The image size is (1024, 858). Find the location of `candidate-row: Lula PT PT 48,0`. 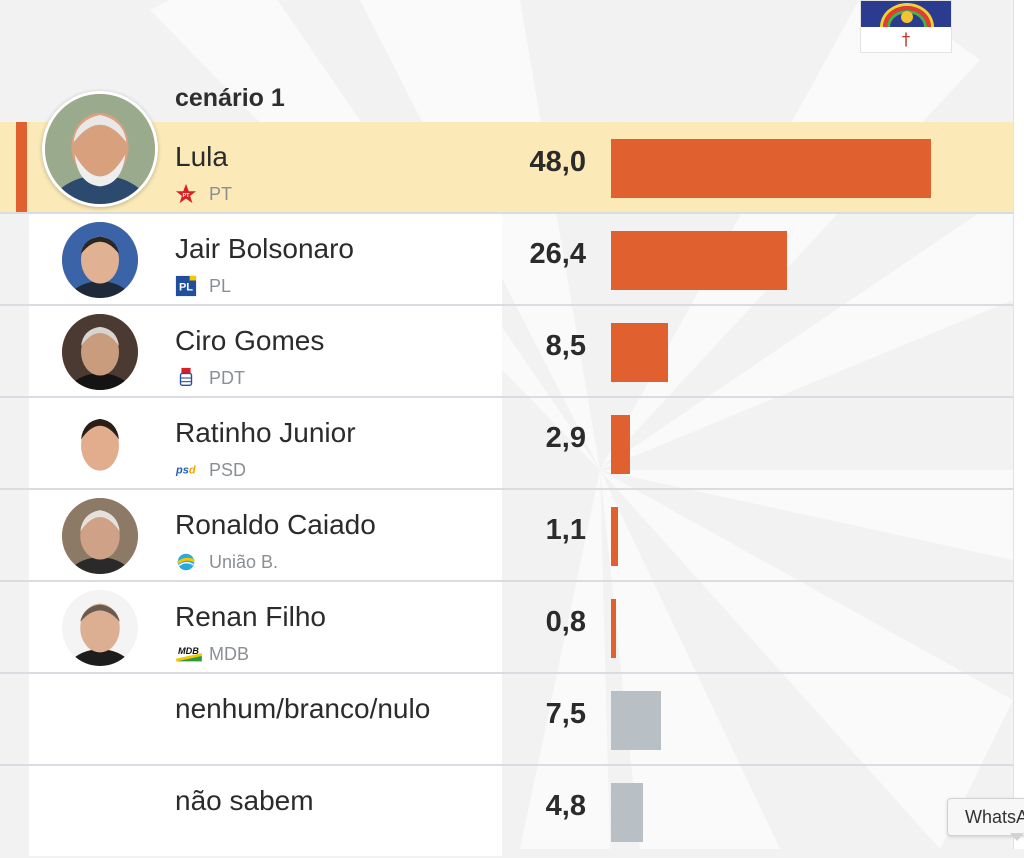

candidate-row: Lula PT PT 48,0 is located at coordinates (506, 152).